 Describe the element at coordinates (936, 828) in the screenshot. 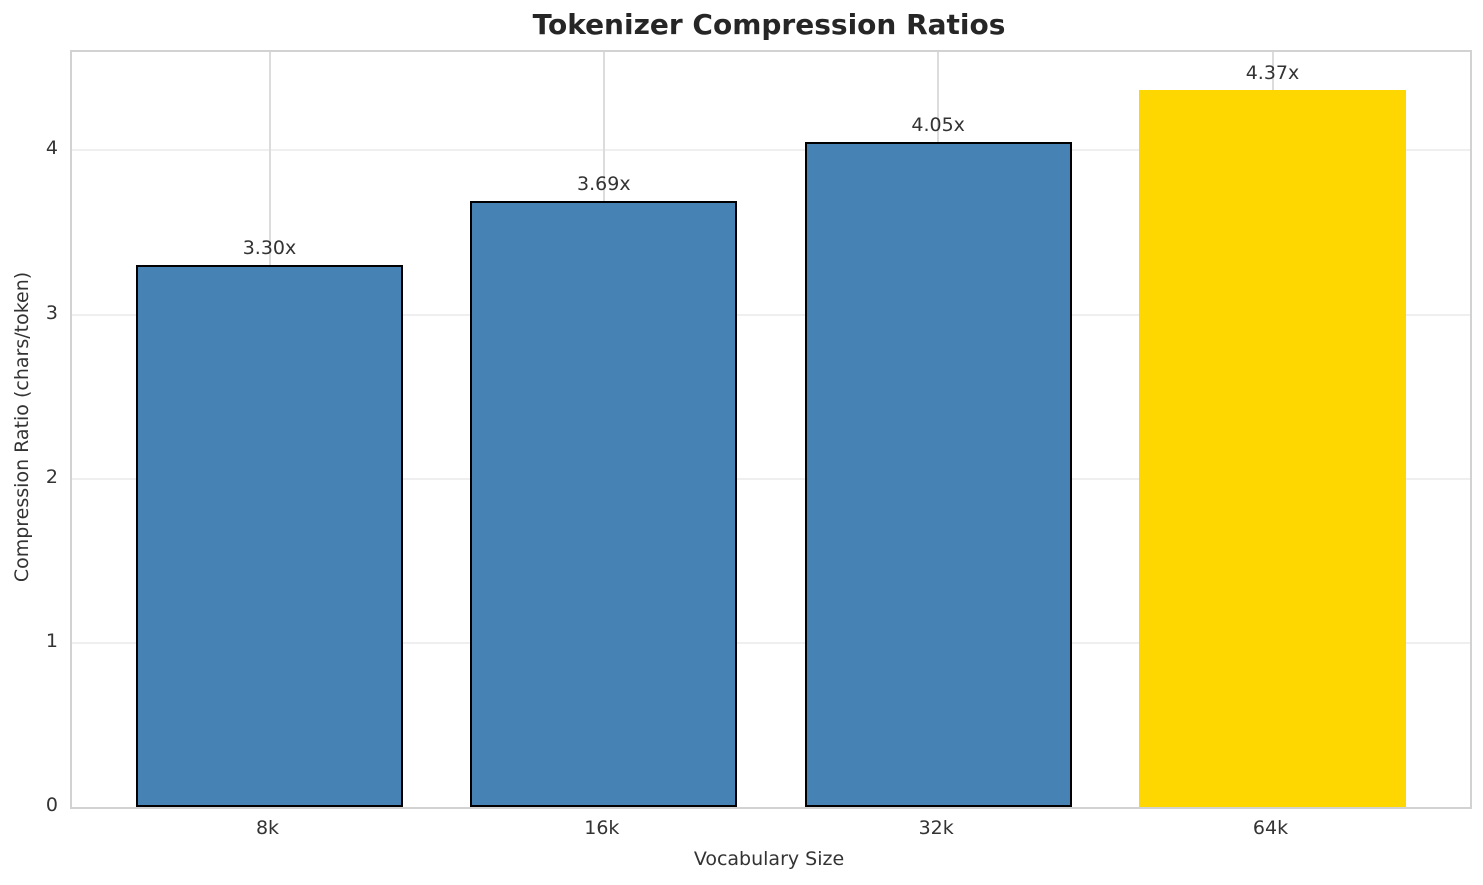

I see `x-tick-label: 32k` at that location.